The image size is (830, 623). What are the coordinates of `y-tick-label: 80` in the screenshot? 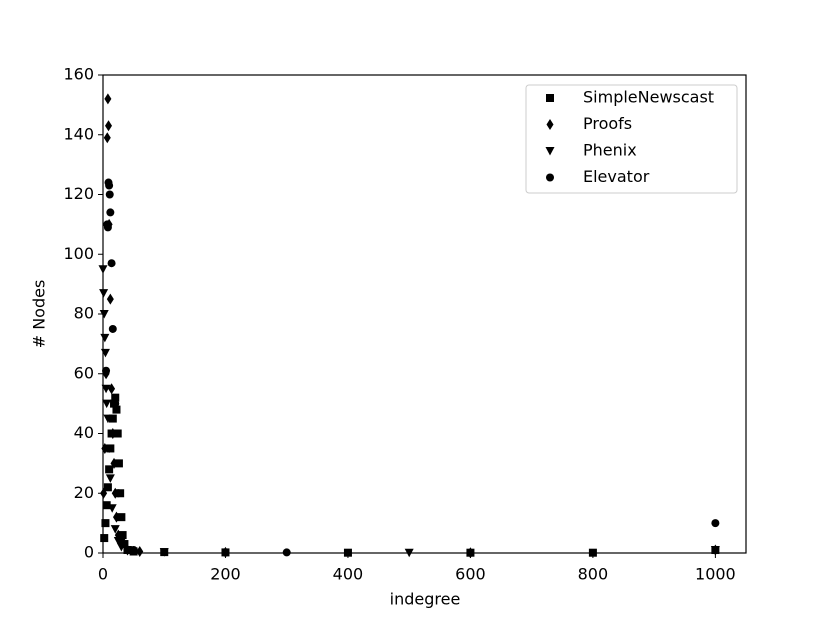 It's located at (84, 313).